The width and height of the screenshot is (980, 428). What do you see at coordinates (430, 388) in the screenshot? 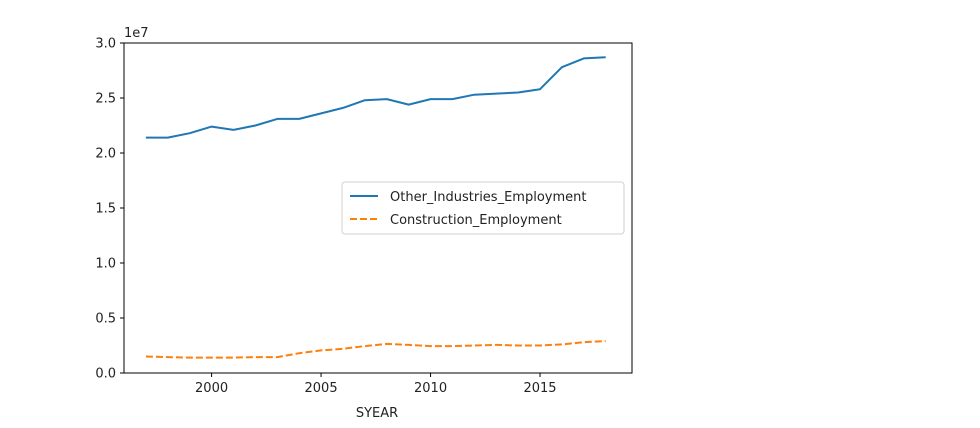
I see `x-tick-label: 2010` at bounding box center [430, 388].